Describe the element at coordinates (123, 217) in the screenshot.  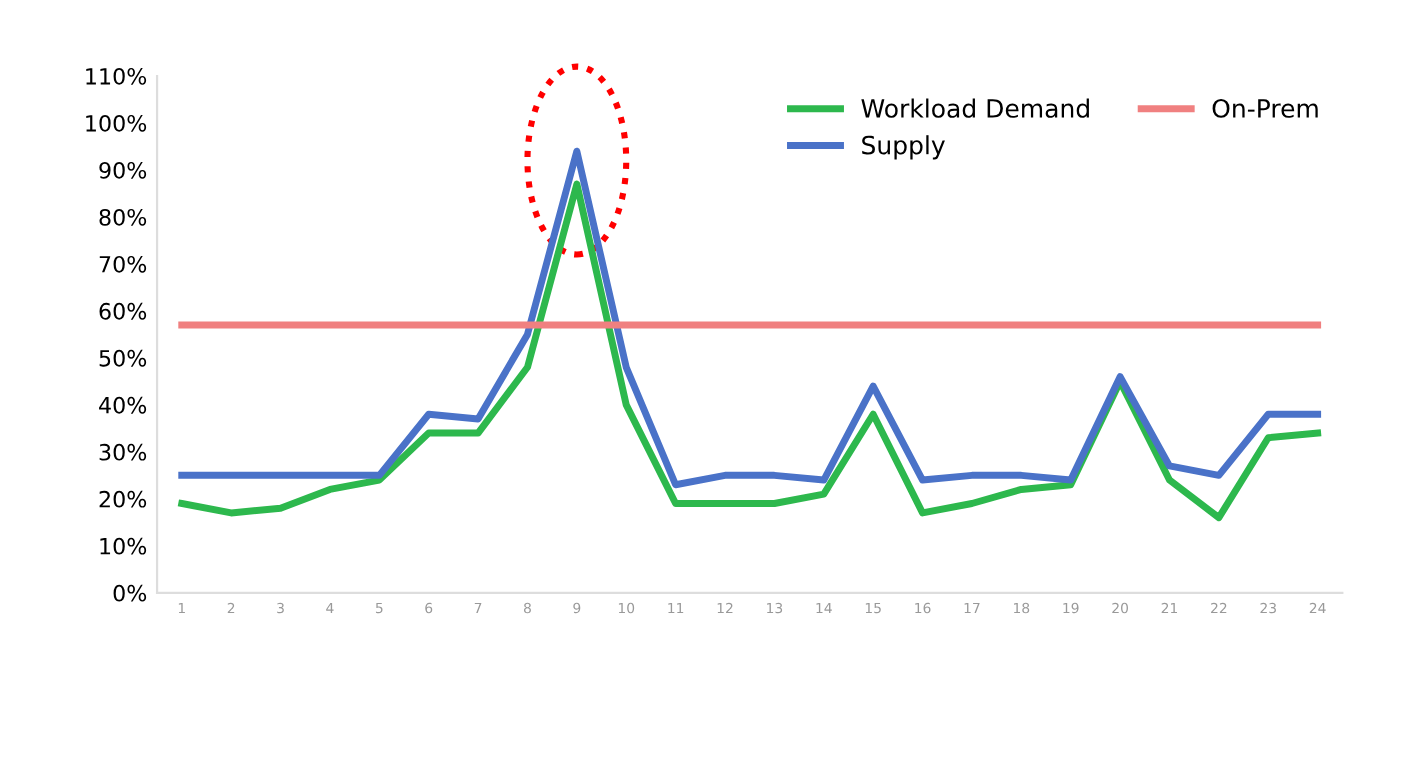
I see `y-tick-label: 80%` at that location.